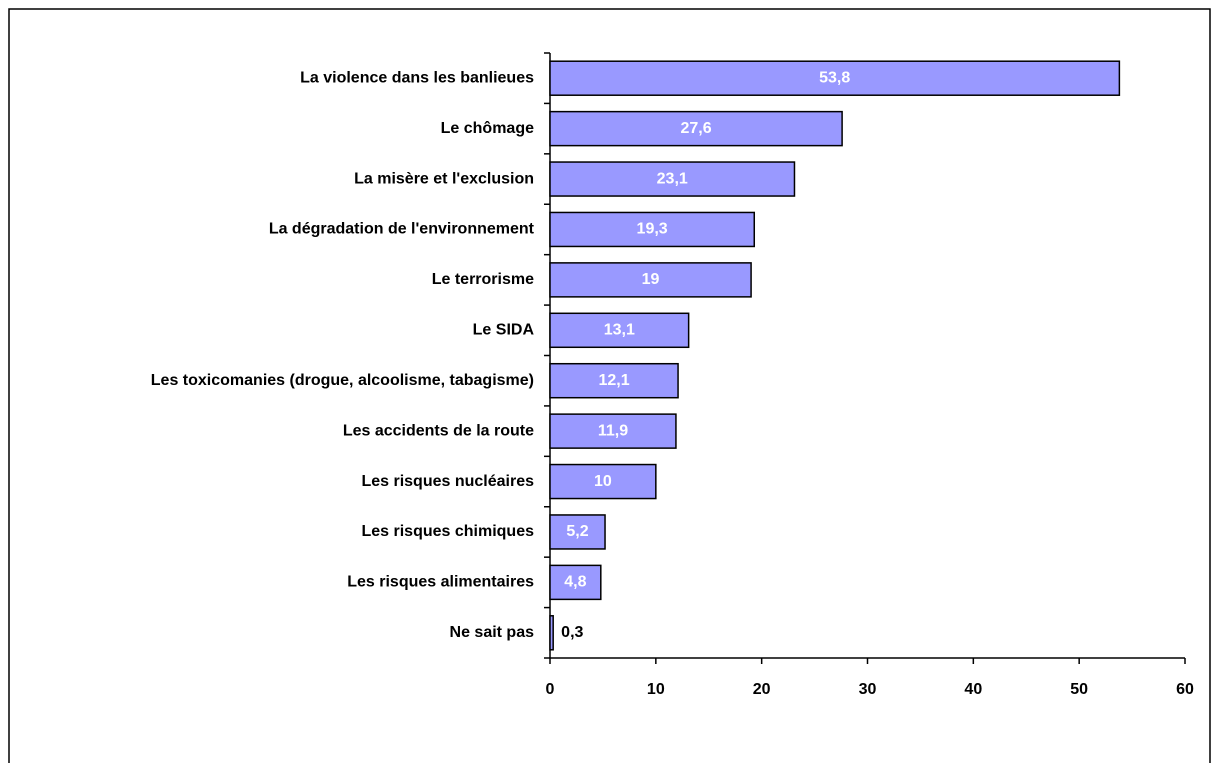 The width and height of the screenshot is (1212, 763). Describe the element at coordinates (447, 481) in the screenshot. I see `y-tick-label: Les risques nucléaires` at that location.